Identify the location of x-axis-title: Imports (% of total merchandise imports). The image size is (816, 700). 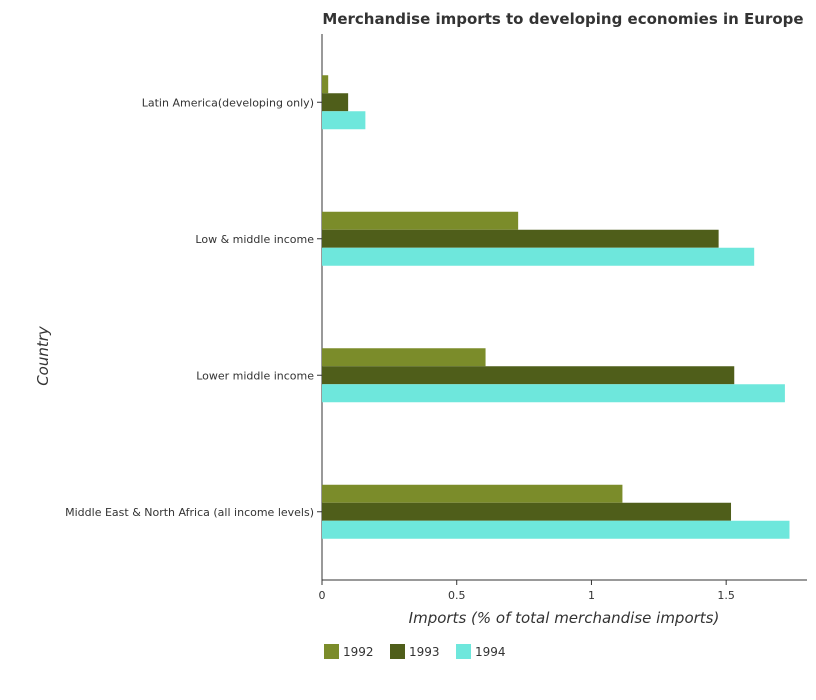
(564, 618).